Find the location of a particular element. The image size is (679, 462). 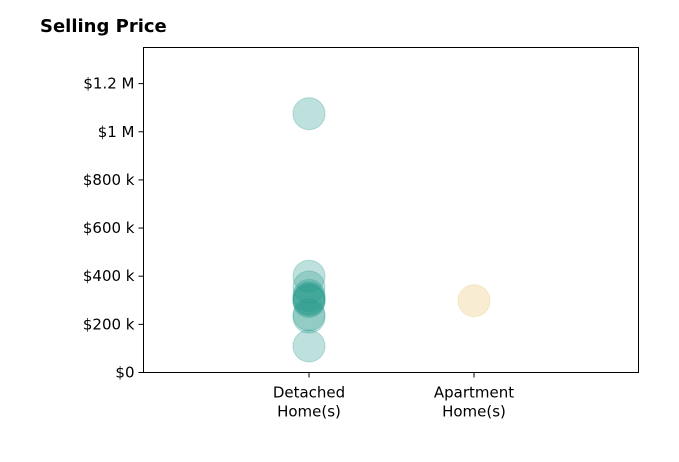

x-axis: Detached Home(s) Apartment Home(s) is located at coordinates (393, 396).